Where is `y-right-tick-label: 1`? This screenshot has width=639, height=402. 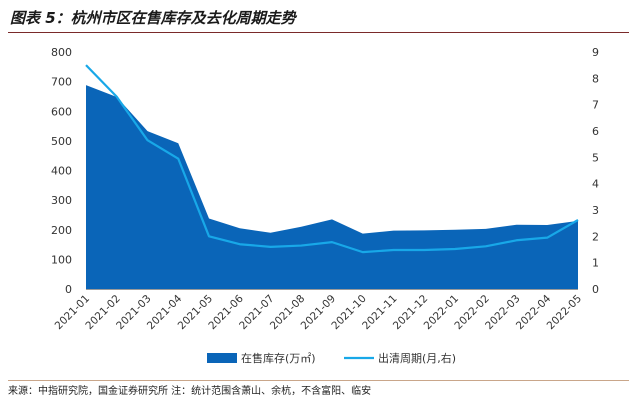
y-right-tick-label: 1 is located at coordinates (595, 263).